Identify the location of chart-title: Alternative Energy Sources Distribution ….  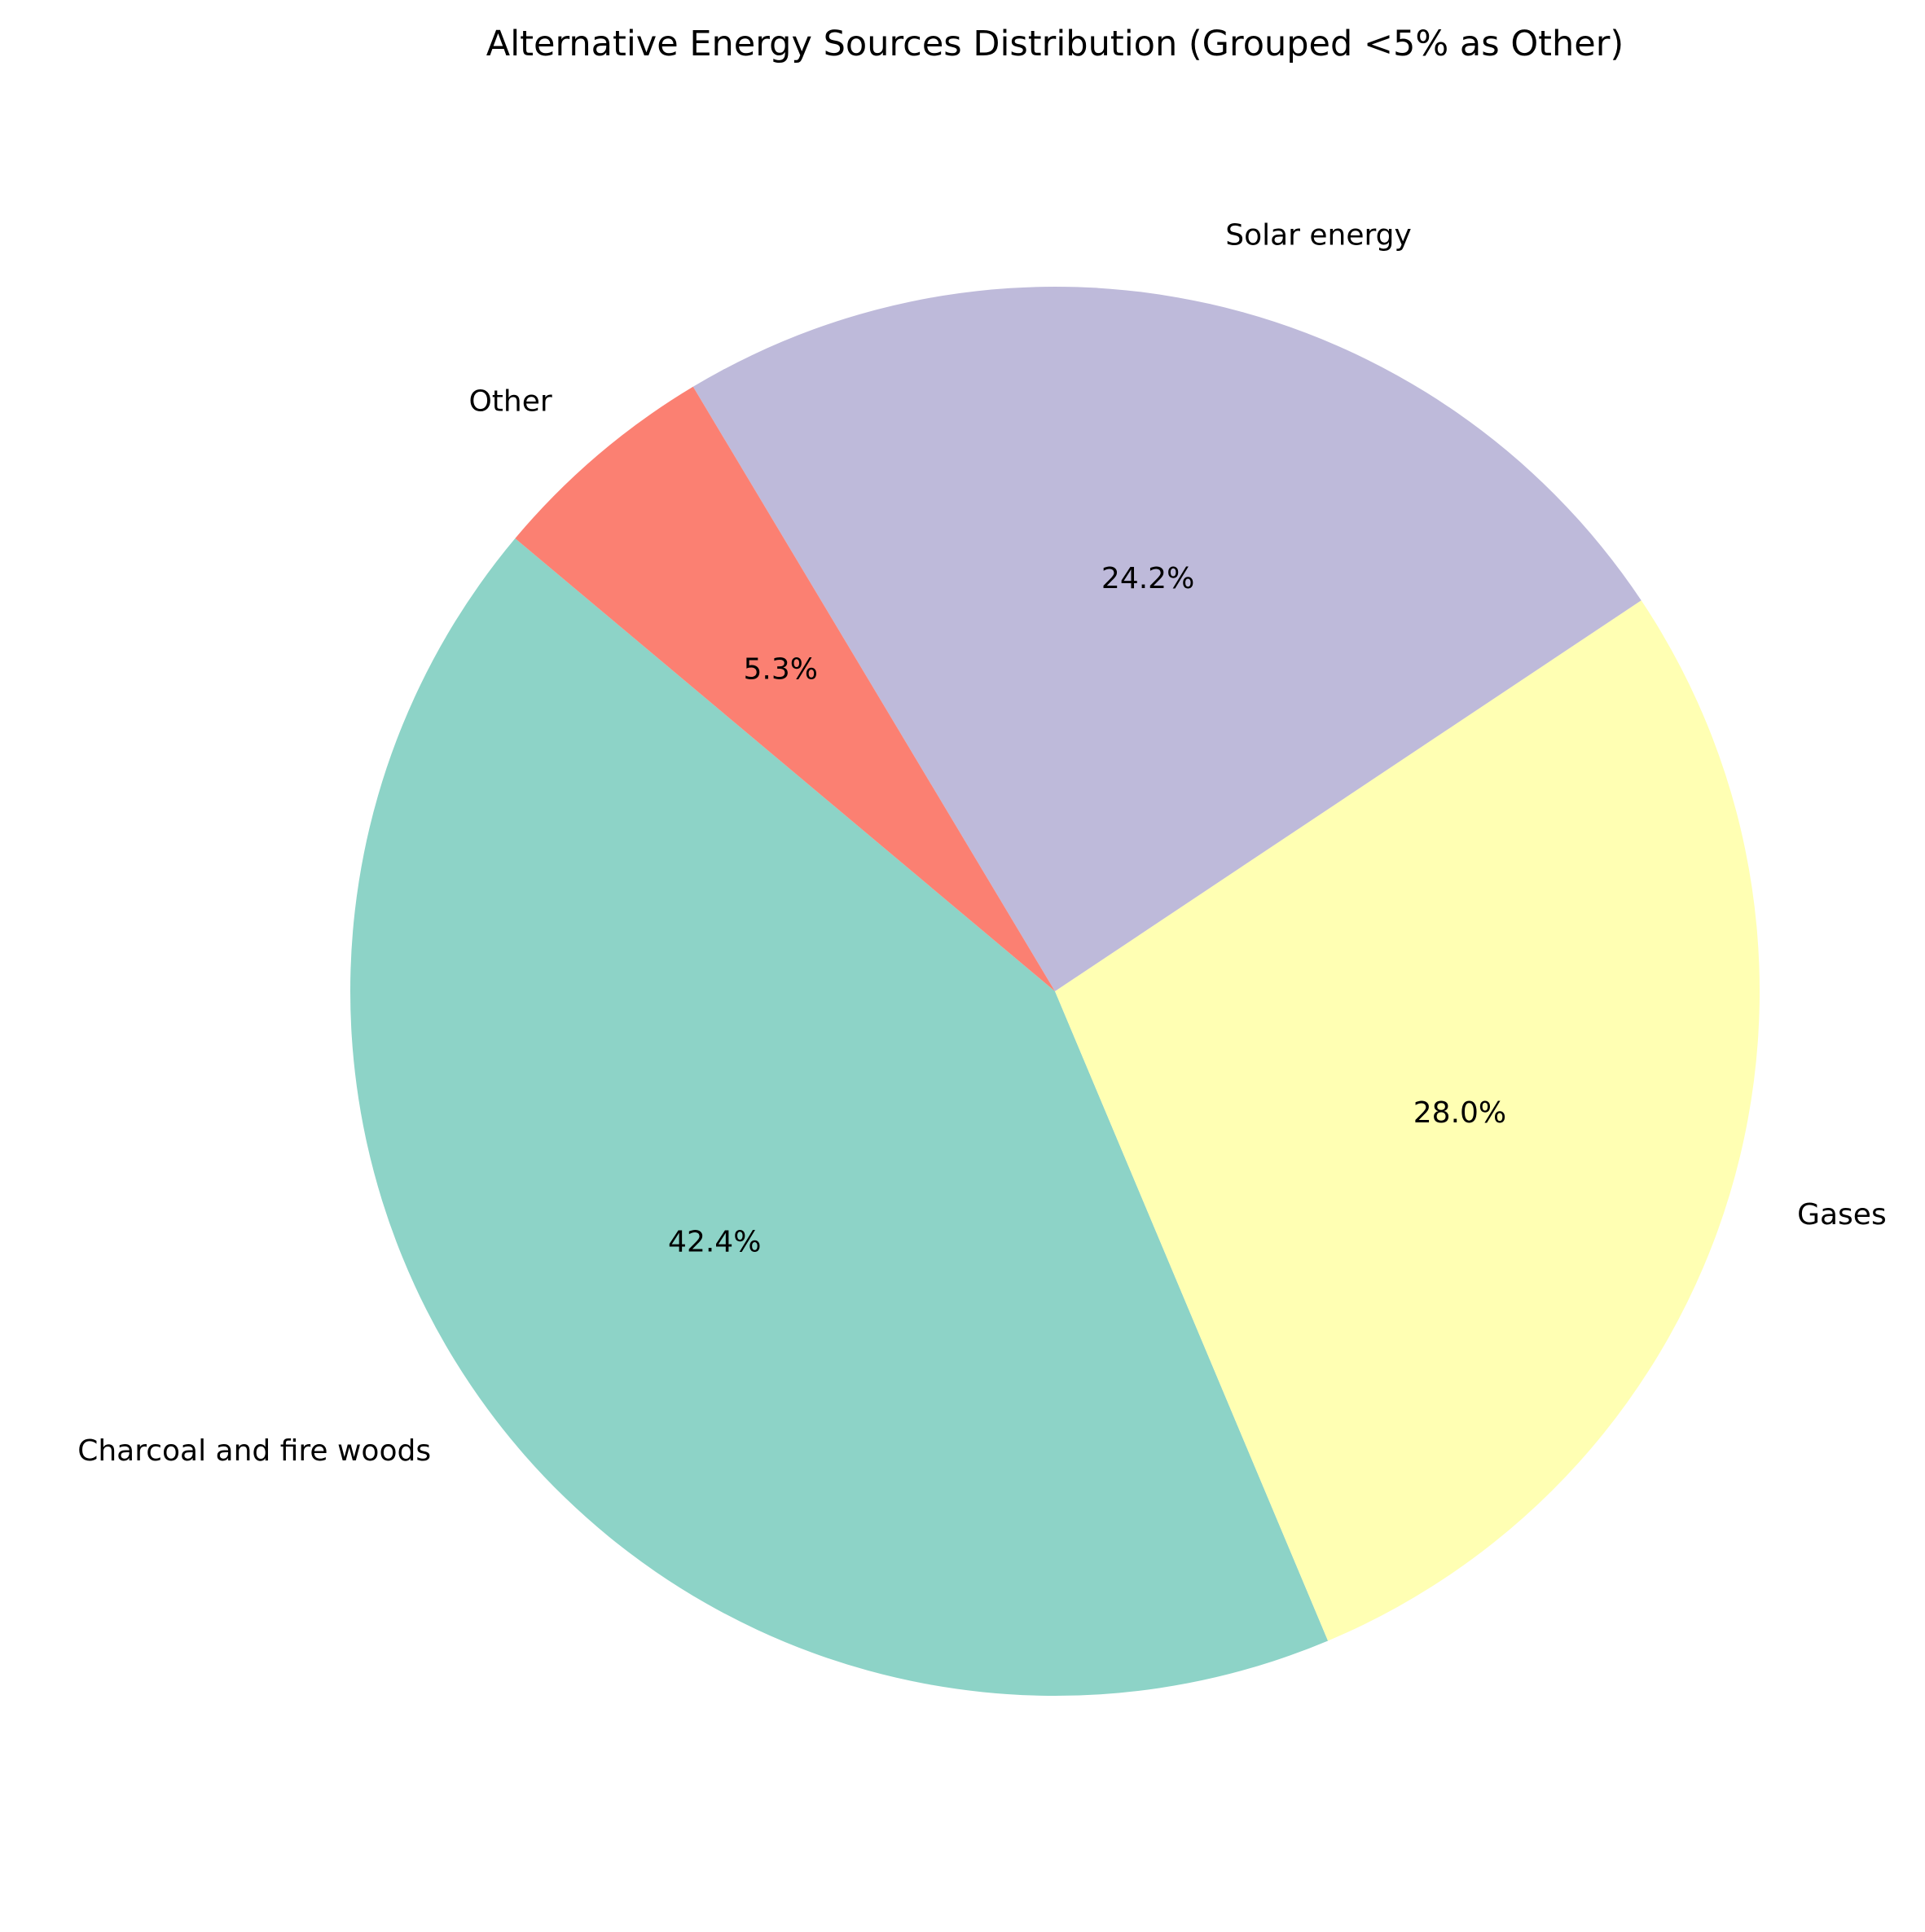
(1055, 44).